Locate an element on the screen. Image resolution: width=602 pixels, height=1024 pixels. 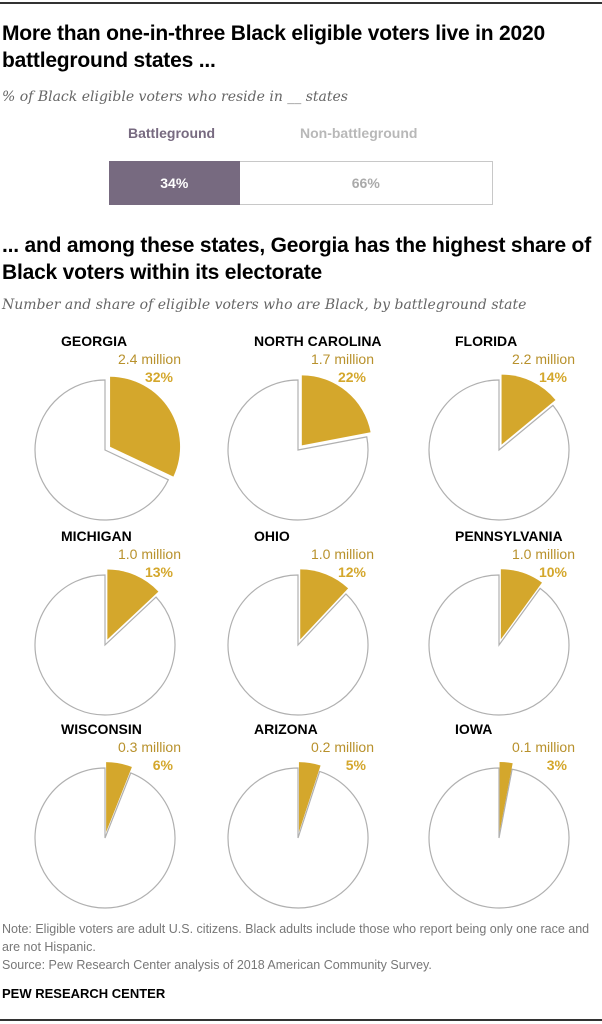
pie-share-label: 12% is located at coordinates (352, 572).